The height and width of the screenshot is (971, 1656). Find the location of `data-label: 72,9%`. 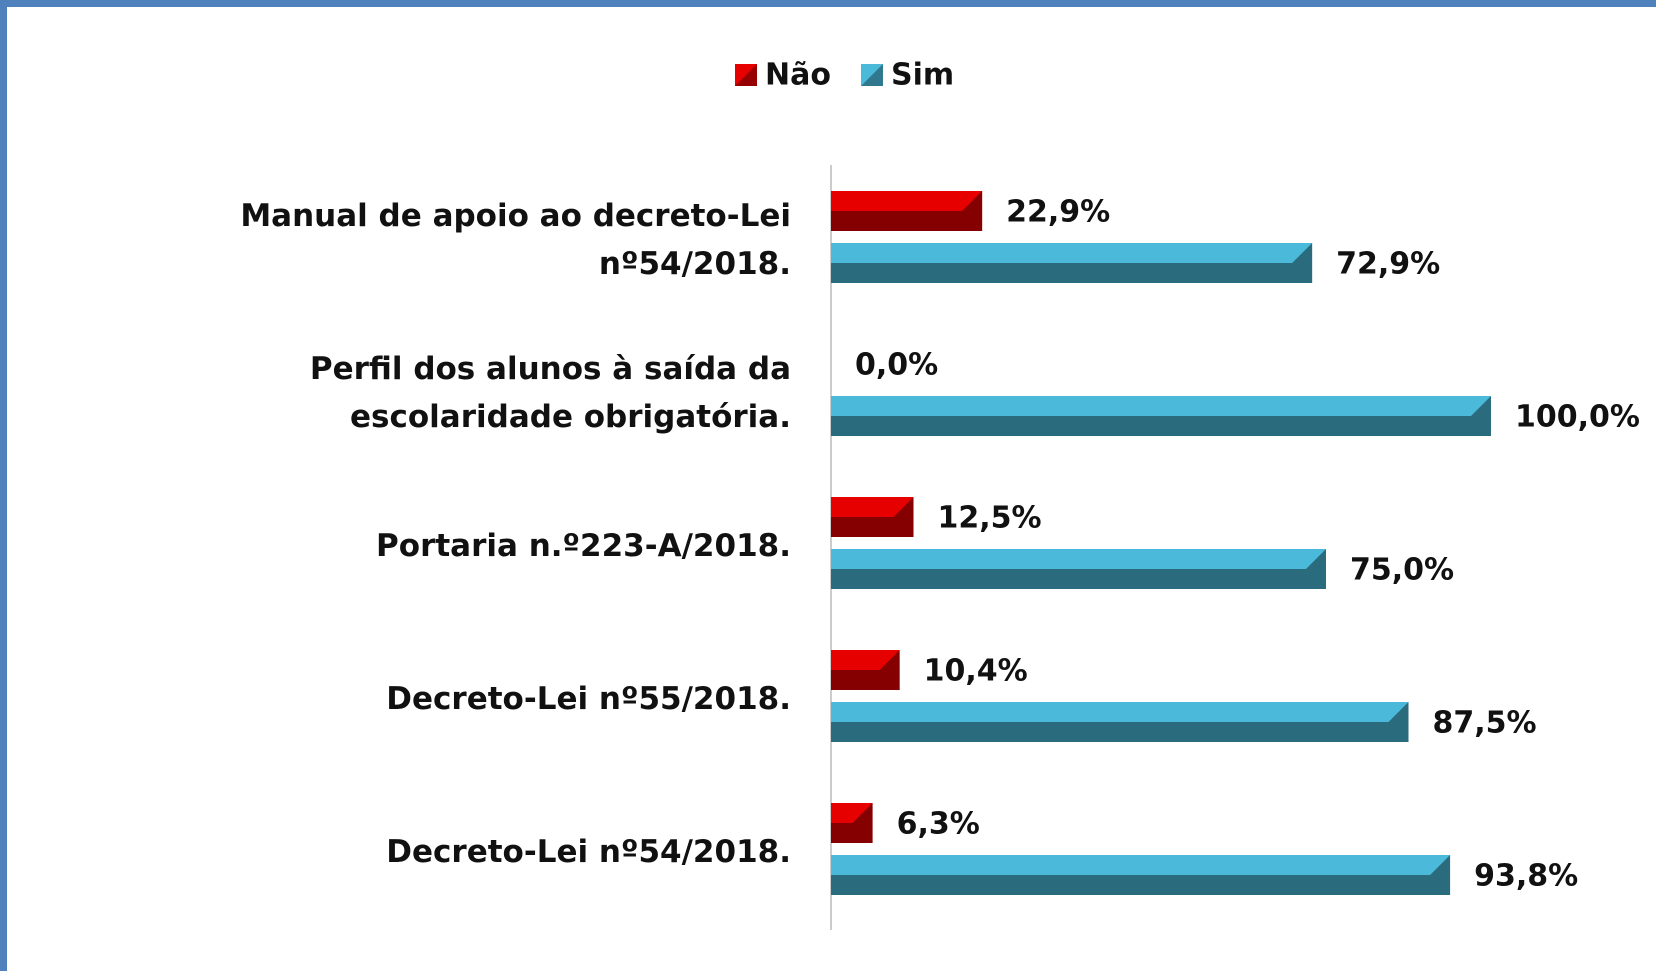

data-label: 72,9% is located at coordinates (1388, 264).